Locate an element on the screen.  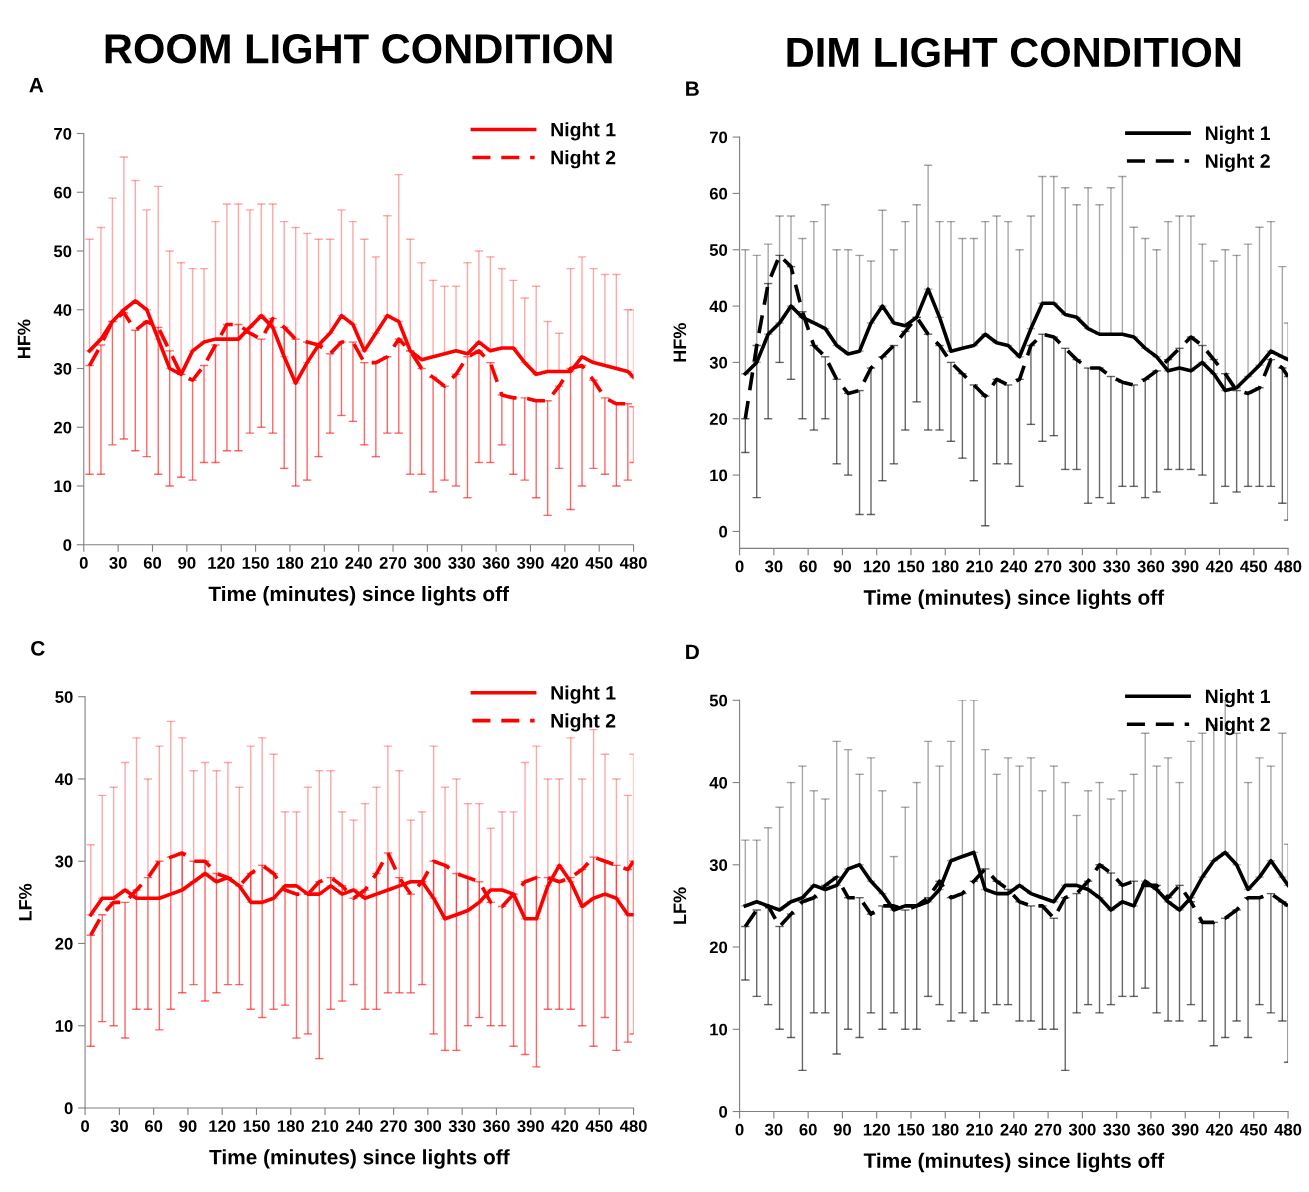
text: DIM LIGHT CONDITION is located at coordinates (1014, 52).